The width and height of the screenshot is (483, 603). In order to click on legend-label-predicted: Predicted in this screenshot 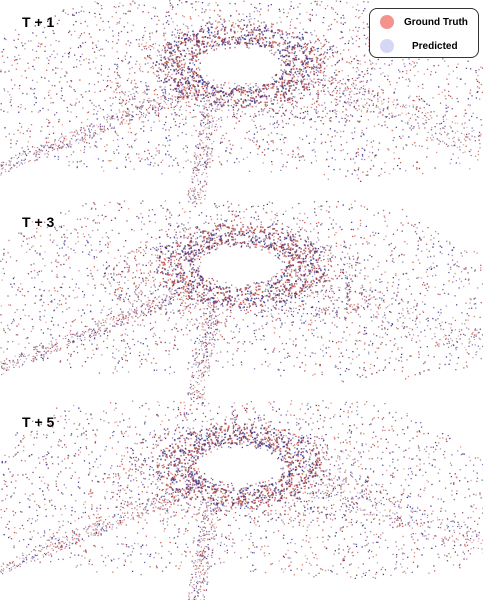, I will do `click(435, 46)`.